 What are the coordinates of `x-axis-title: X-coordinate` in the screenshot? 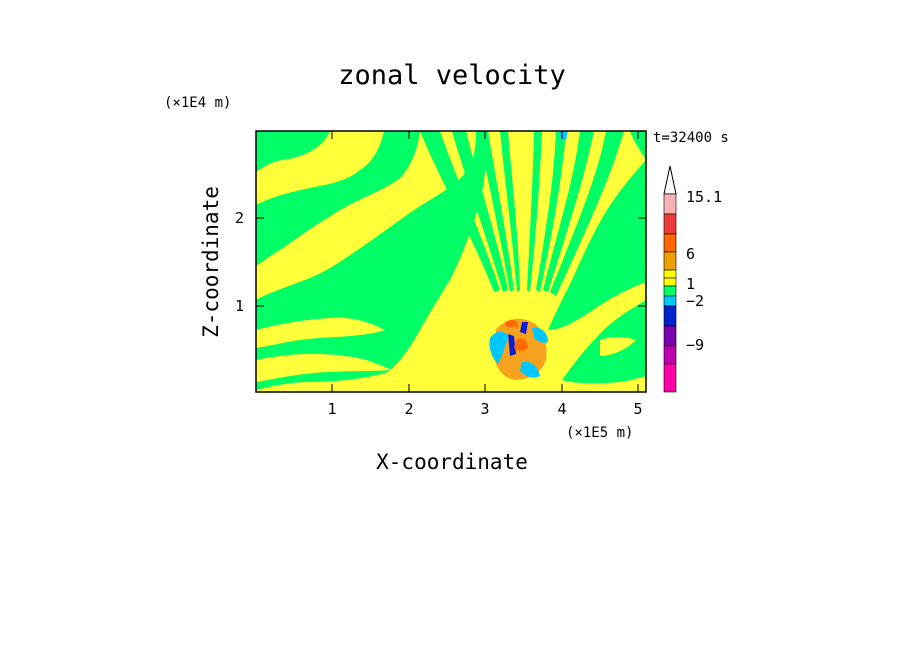 It's located at (452, 462).